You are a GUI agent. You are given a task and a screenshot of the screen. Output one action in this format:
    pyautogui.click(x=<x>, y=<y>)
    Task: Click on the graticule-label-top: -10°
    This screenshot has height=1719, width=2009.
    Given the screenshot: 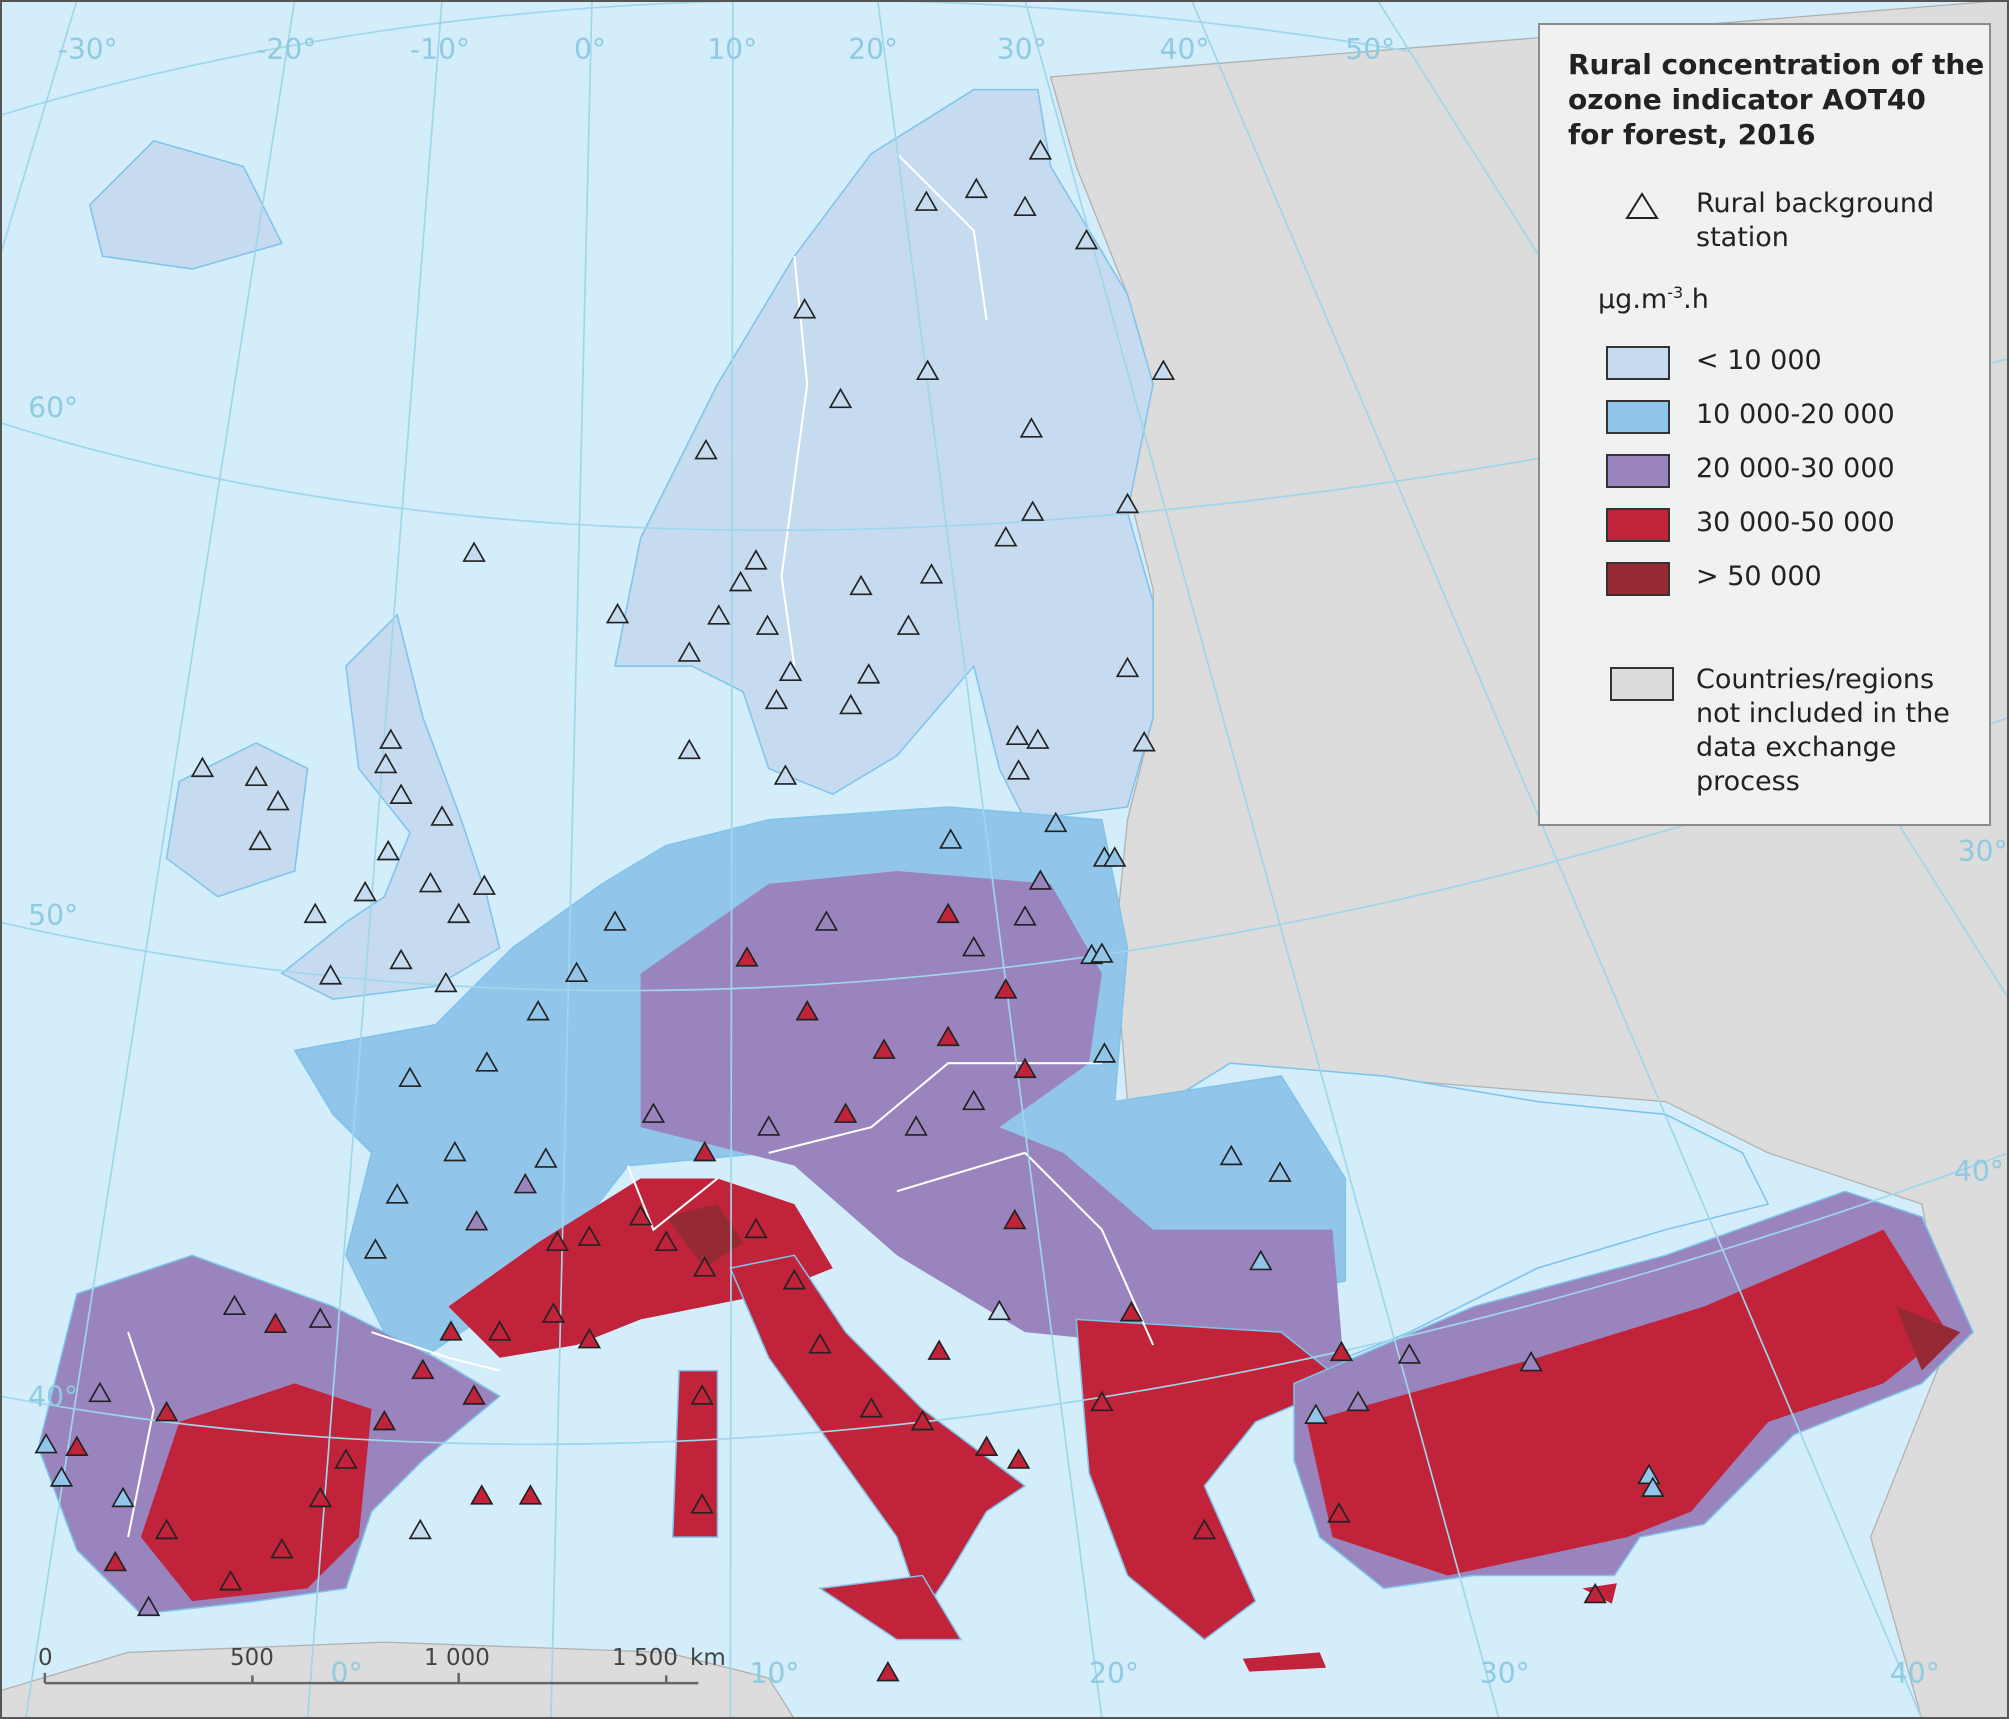 What is the action you would take?
    pyautogui.click(x=440, y=49)
    